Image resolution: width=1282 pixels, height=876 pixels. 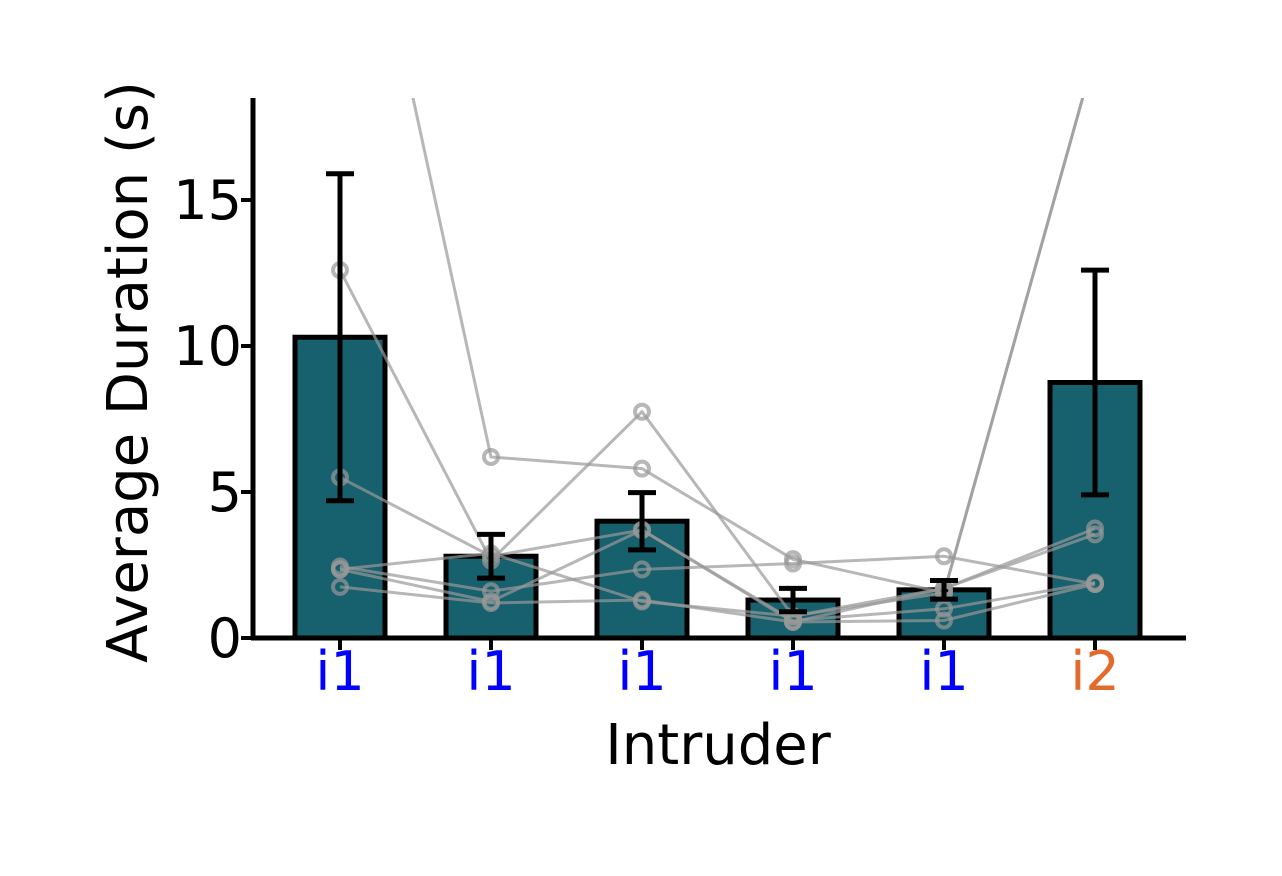 What do you see at coordinates (128, 372) in the screenshot?
I see `y-axis-label: Average Duration (s)` at bounding box center [128, 372].